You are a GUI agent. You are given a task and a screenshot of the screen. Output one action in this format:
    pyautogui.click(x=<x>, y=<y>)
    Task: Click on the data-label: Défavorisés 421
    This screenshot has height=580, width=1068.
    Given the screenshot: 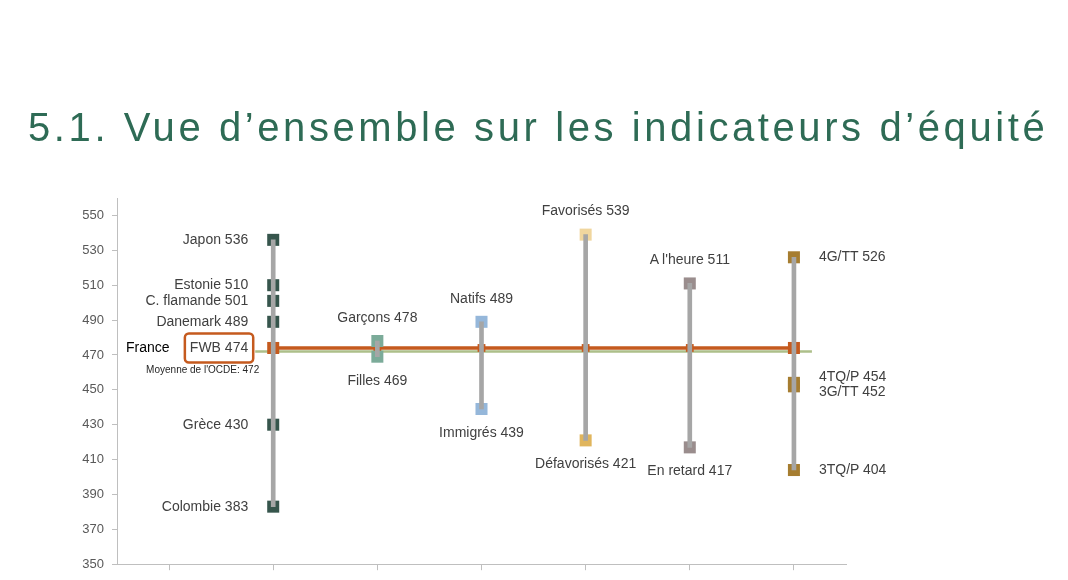 What is the action you would take?
    pyautogui.click(x=586, y=463)
    